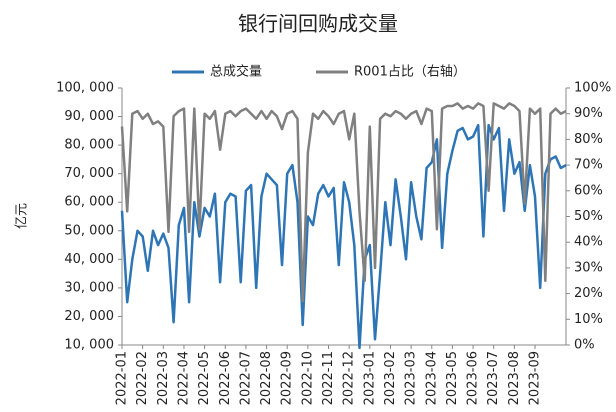  I want to click on y-tick-label: 60, 000, so click(89, 202).